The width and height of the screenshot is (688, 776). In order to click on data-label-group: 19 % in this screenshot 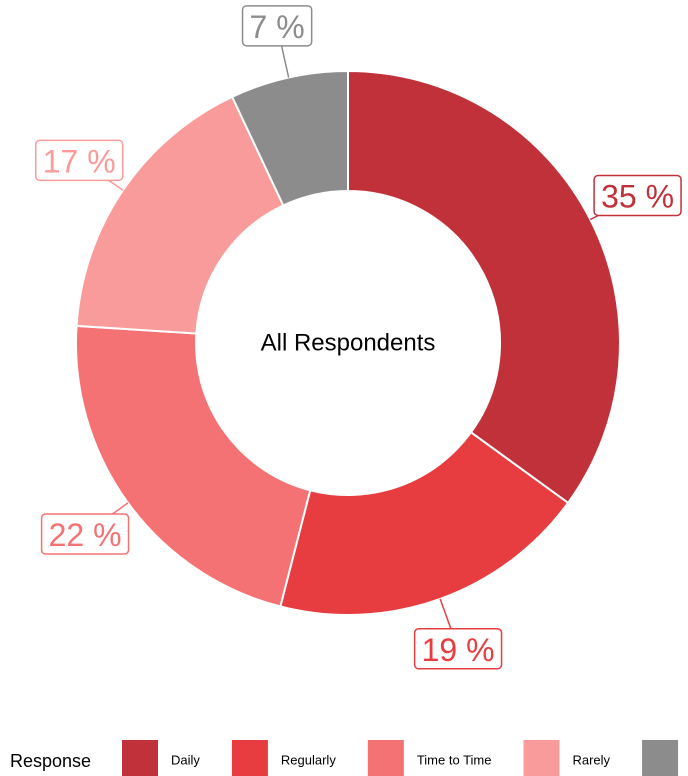, I will do `click(458, 649)`.